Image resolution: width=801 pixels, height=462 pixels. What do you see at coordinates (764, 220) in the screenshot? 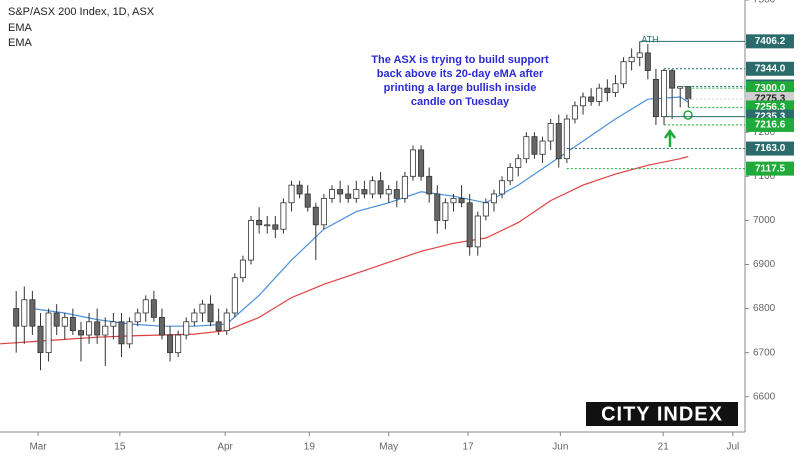
I see `y-tick-label: 7000` at bounding box center [764, 220].